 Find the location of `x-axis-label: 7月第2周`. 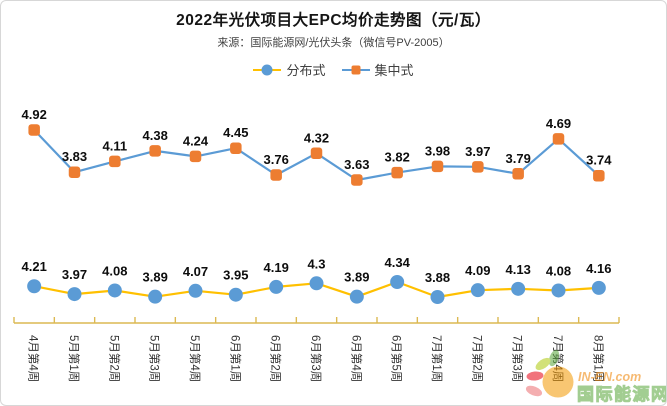

x-axis-label: 7月第2周 is located at coordinates (477, 358).